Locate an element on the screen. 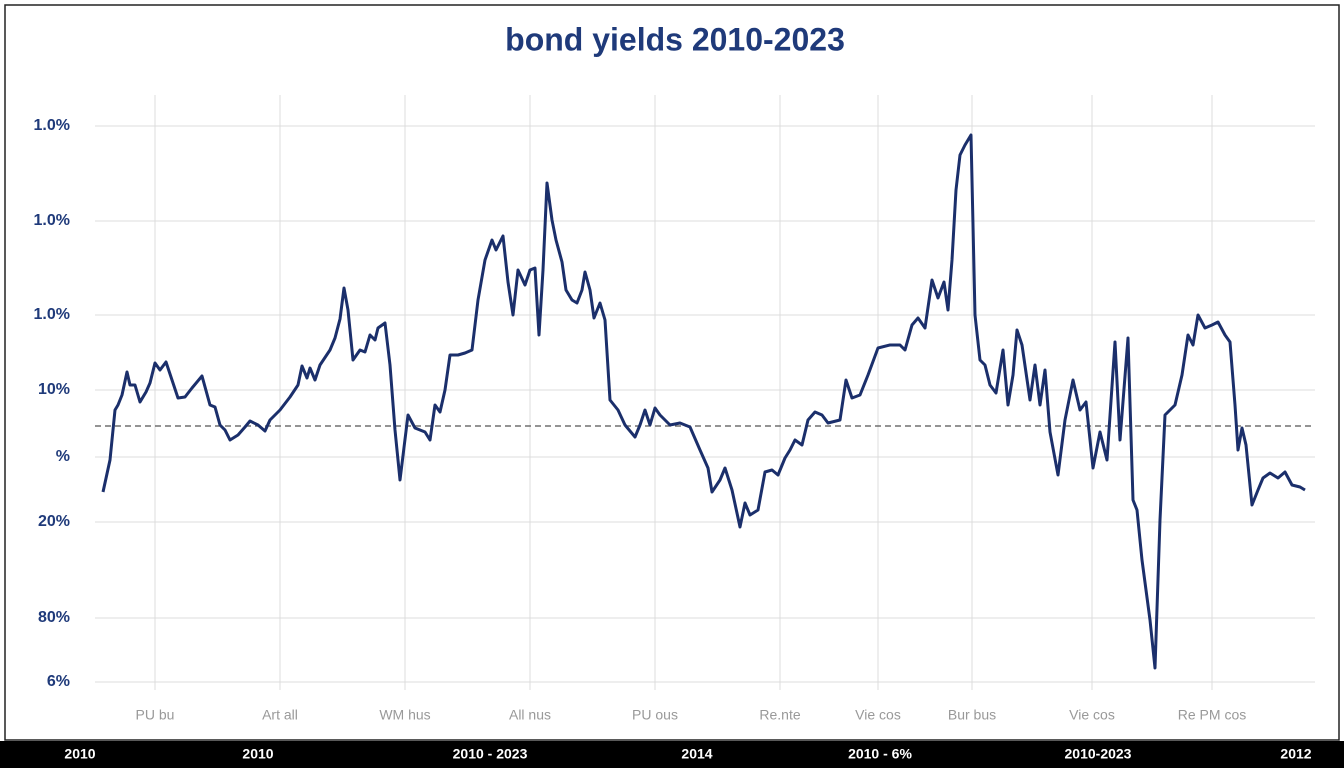  x-tick-label: Re.nte is located at coordinates (779, 715).